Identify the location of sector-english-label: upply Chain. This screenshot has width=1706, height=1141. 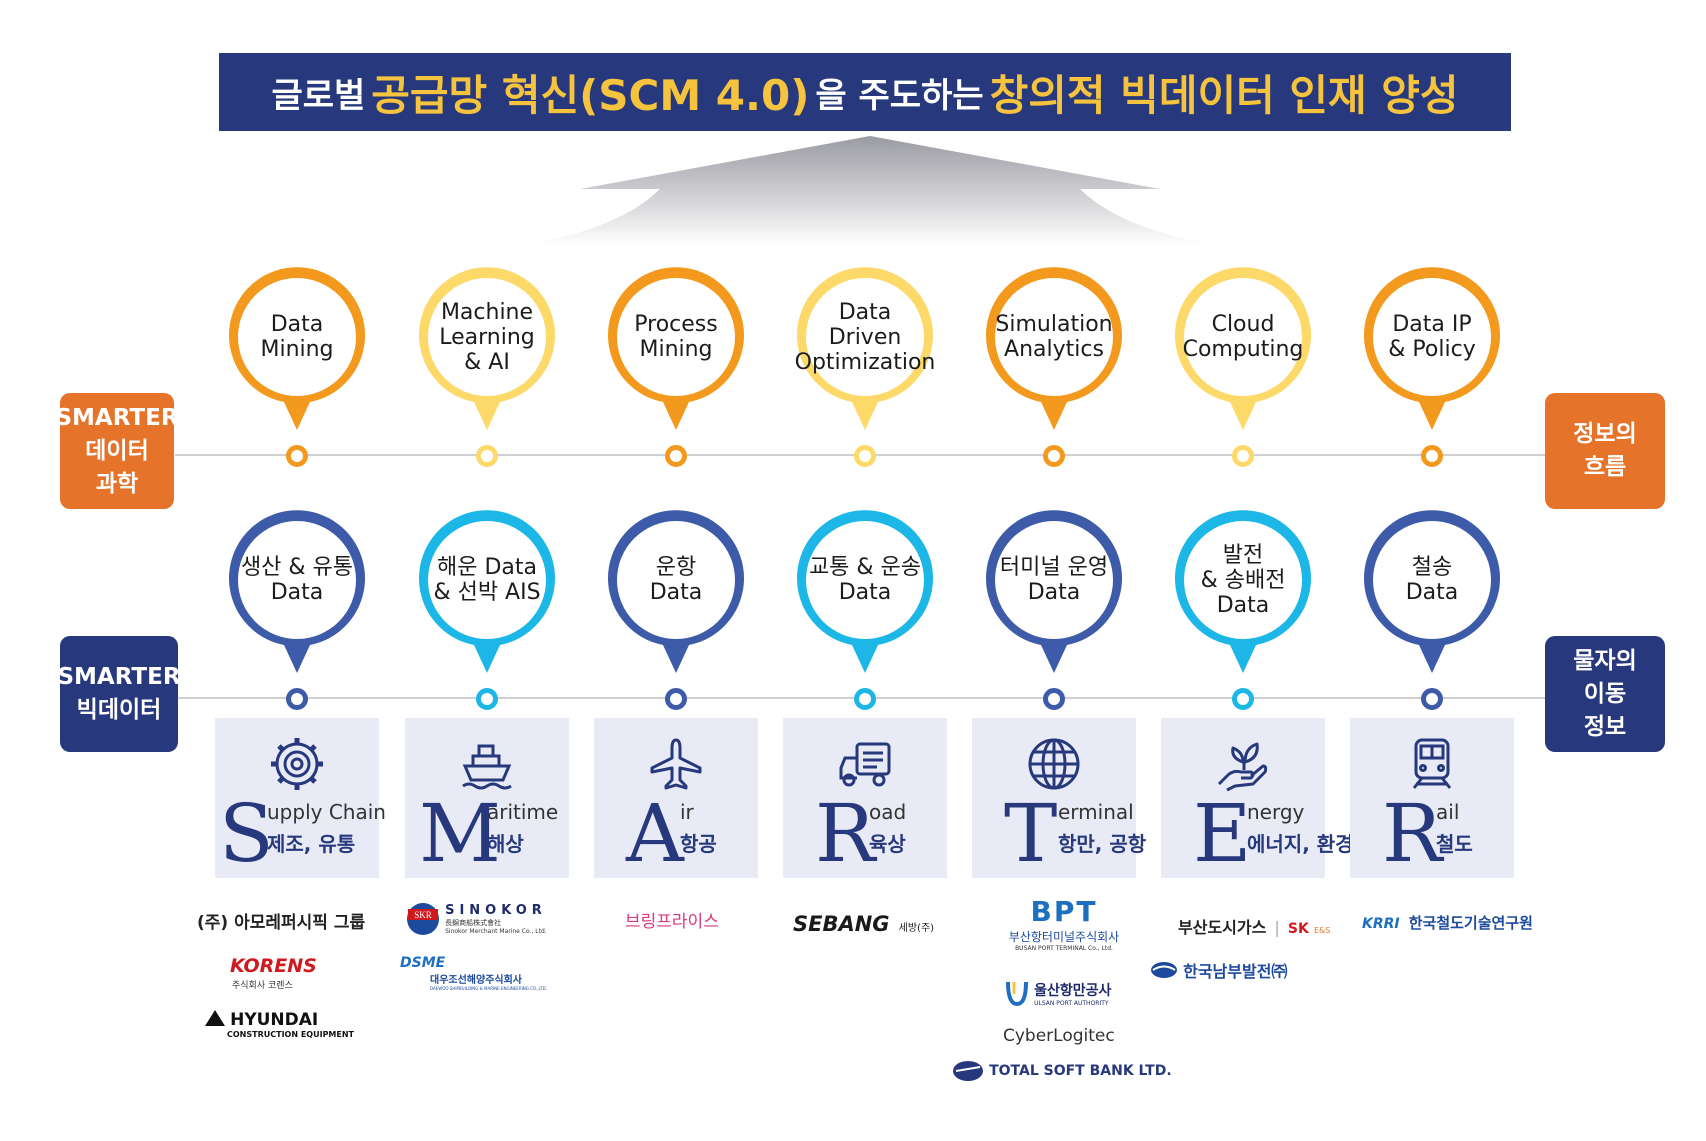
(326, 812).